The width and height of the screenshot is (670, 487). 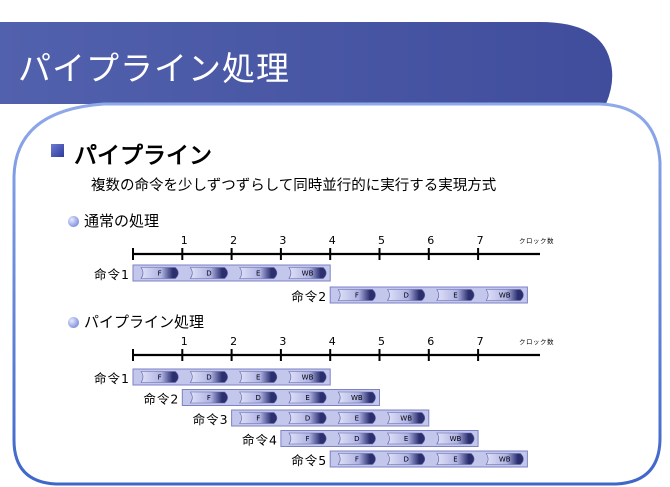 I want to click on slide-title: パイプライン処理, so click(x=154, y=68).